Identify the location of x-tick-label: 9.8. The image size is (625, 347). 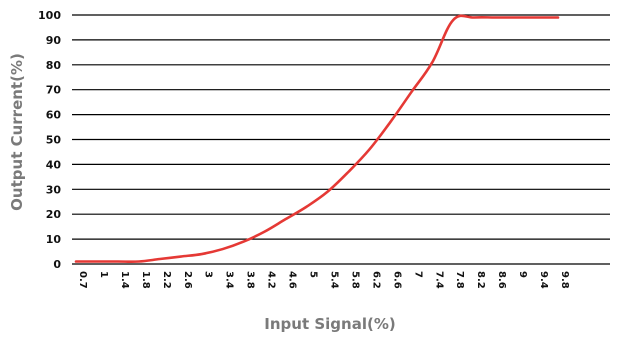
(564, 280).